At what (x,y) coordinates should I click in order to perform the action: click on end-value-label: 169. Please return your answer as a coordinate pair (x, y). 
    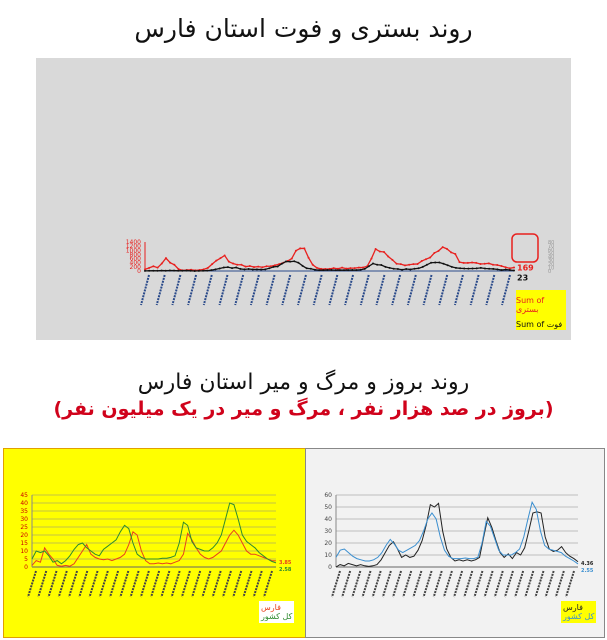
    Looking at the image, I should click on (525, 267).